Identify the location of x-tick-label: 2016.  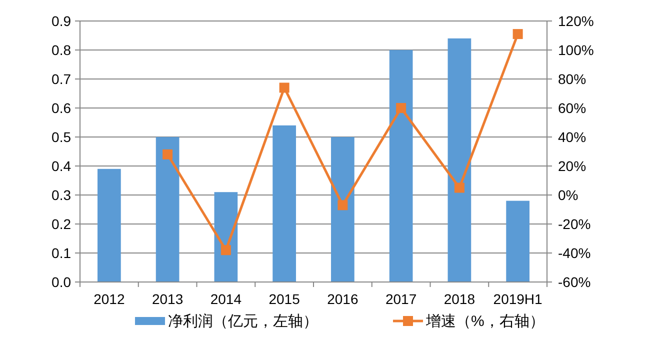
(342, 299).